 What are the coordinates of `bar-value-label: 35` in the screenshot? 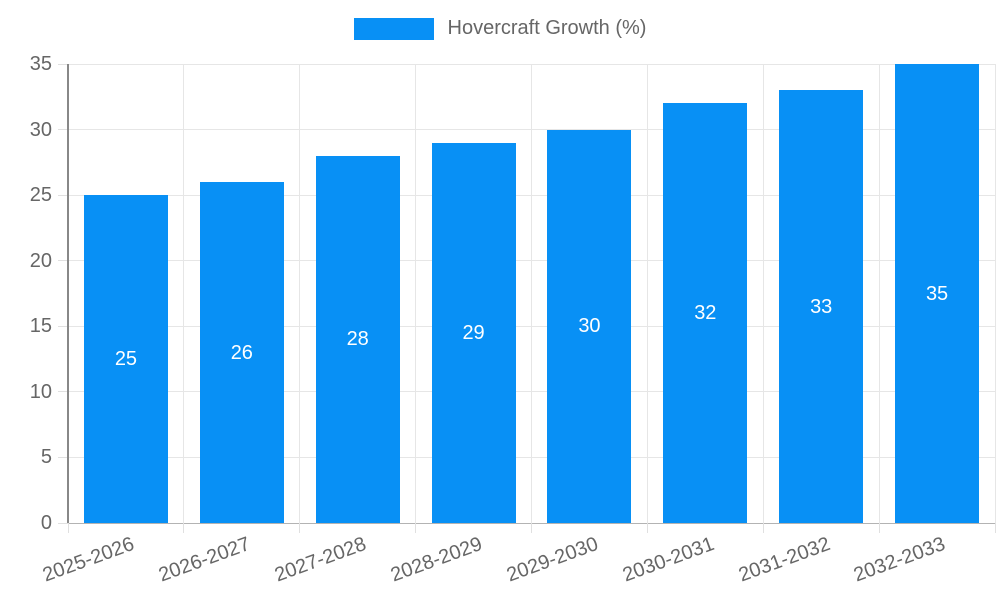 It's located at (937, 293).